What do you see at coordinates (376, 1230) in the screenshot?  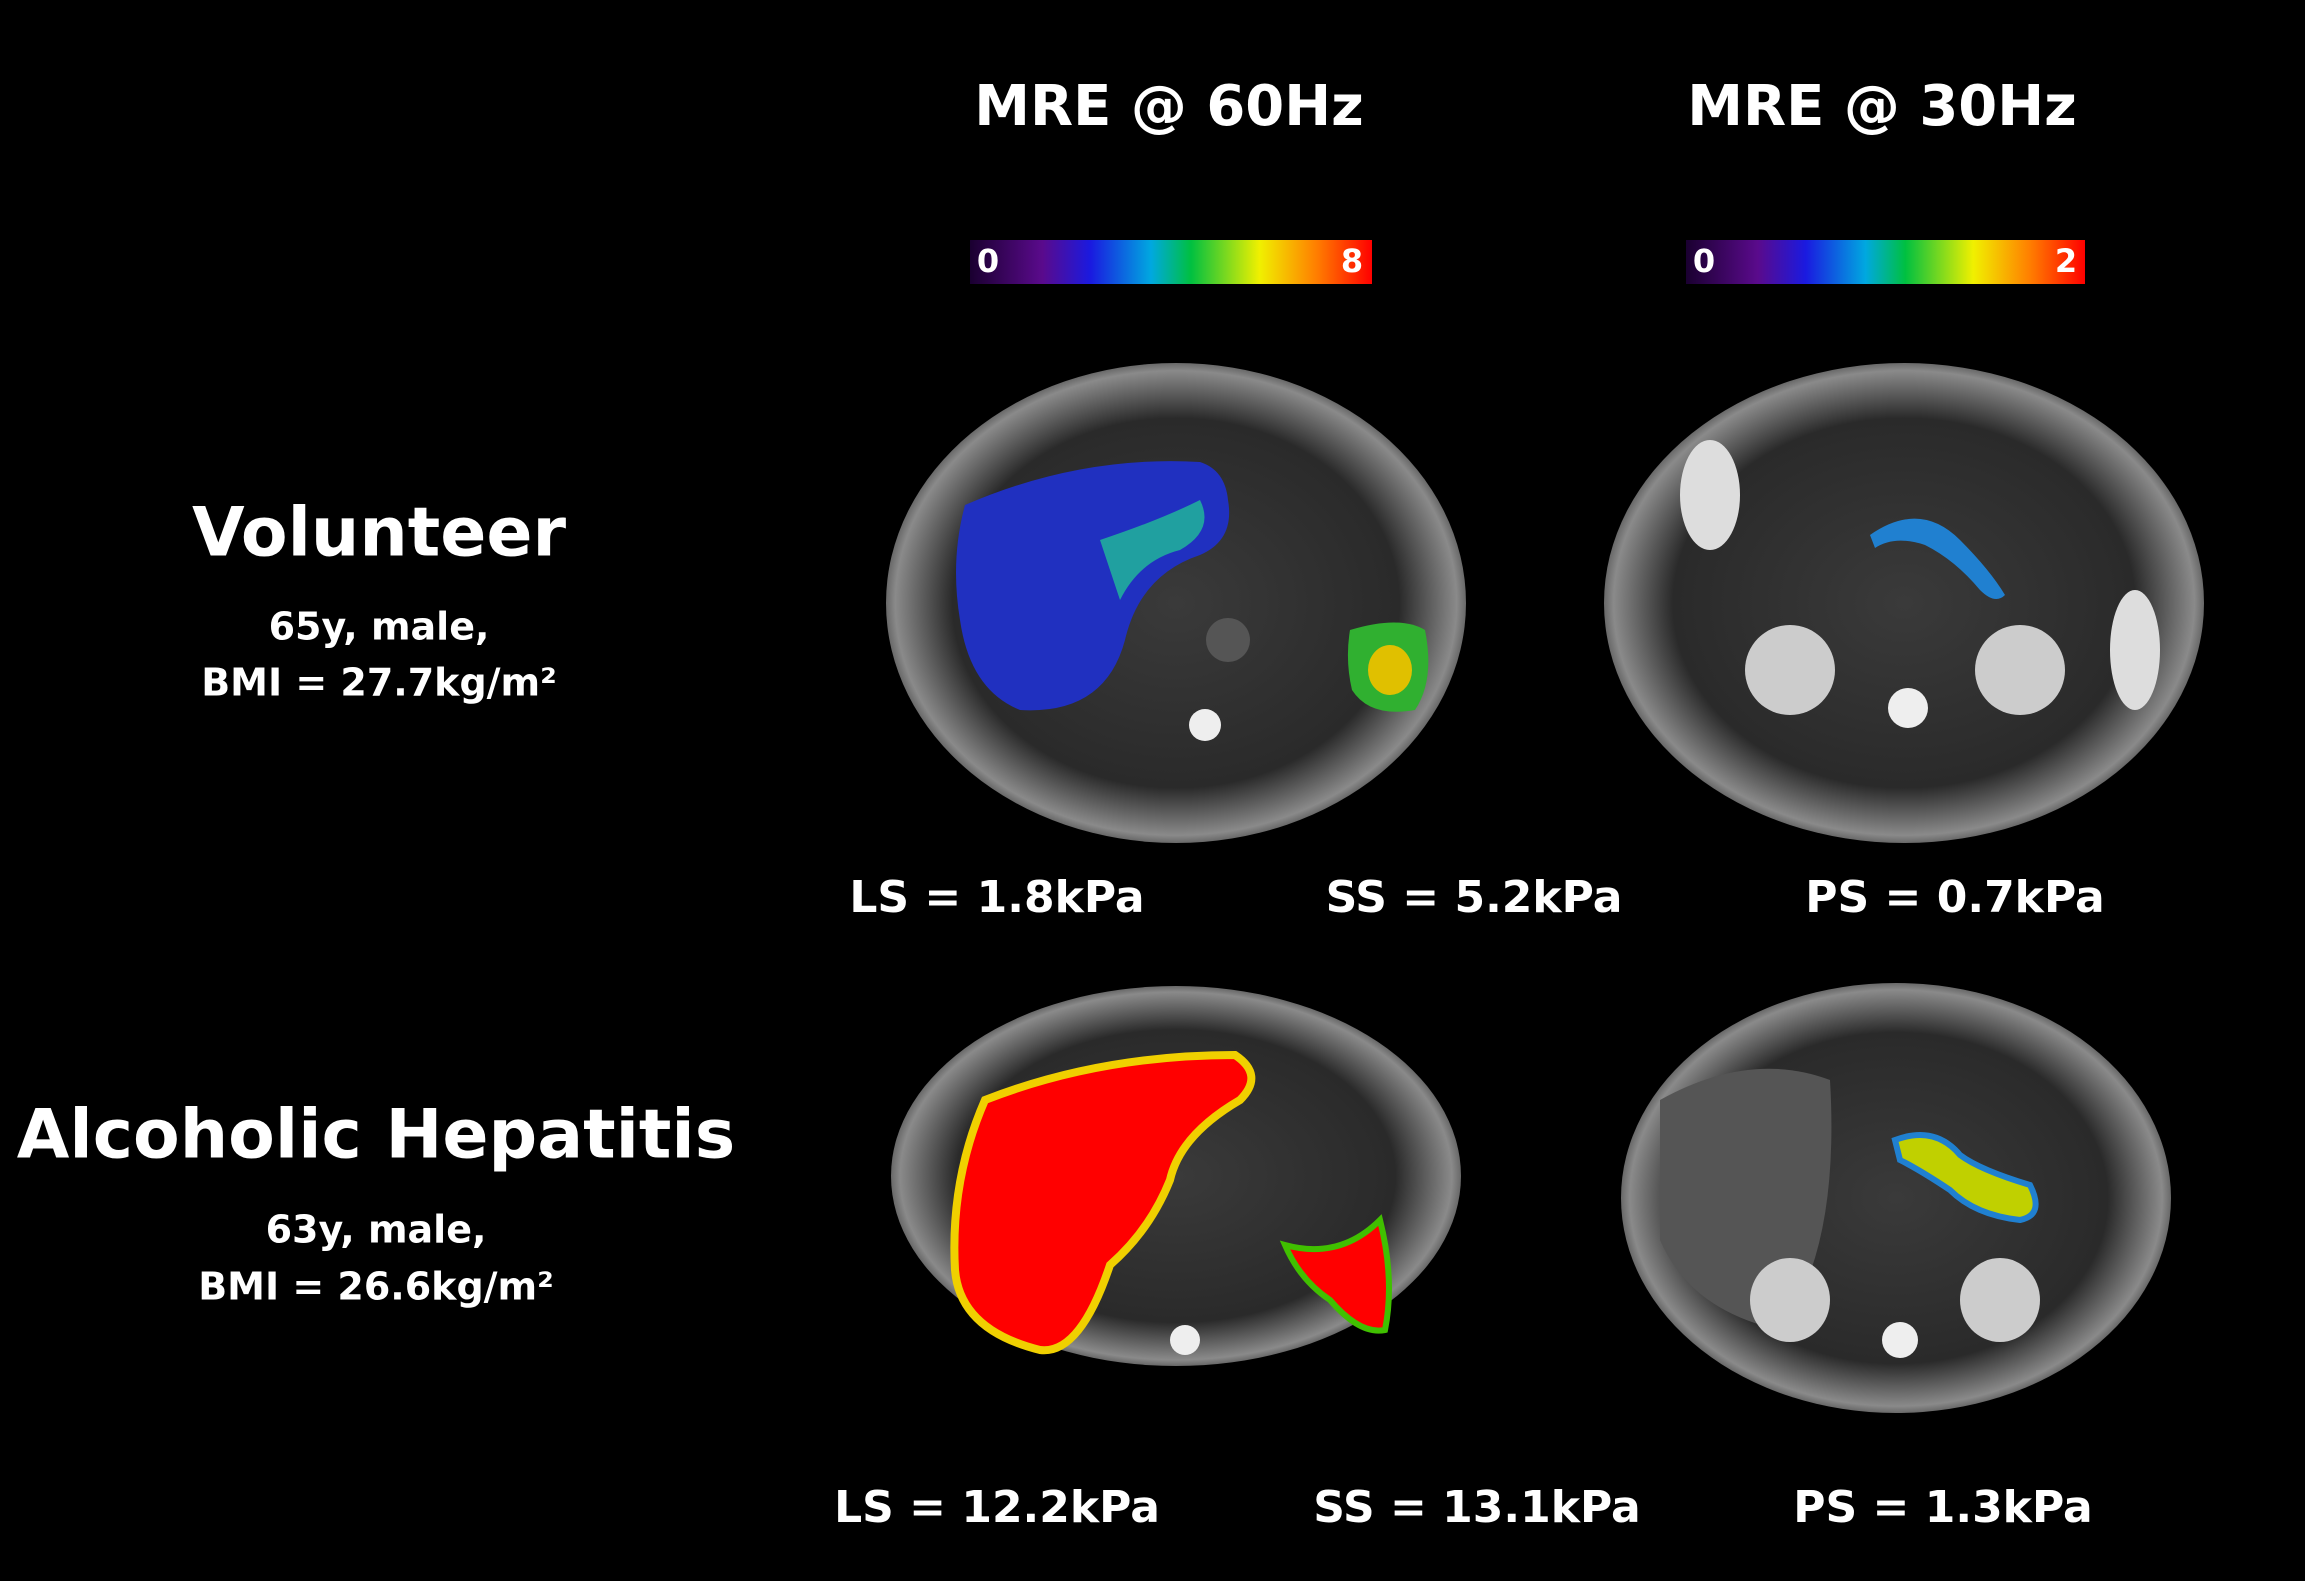 I see `row-detail: 63y, male,` at bounding box center [376, 1230].